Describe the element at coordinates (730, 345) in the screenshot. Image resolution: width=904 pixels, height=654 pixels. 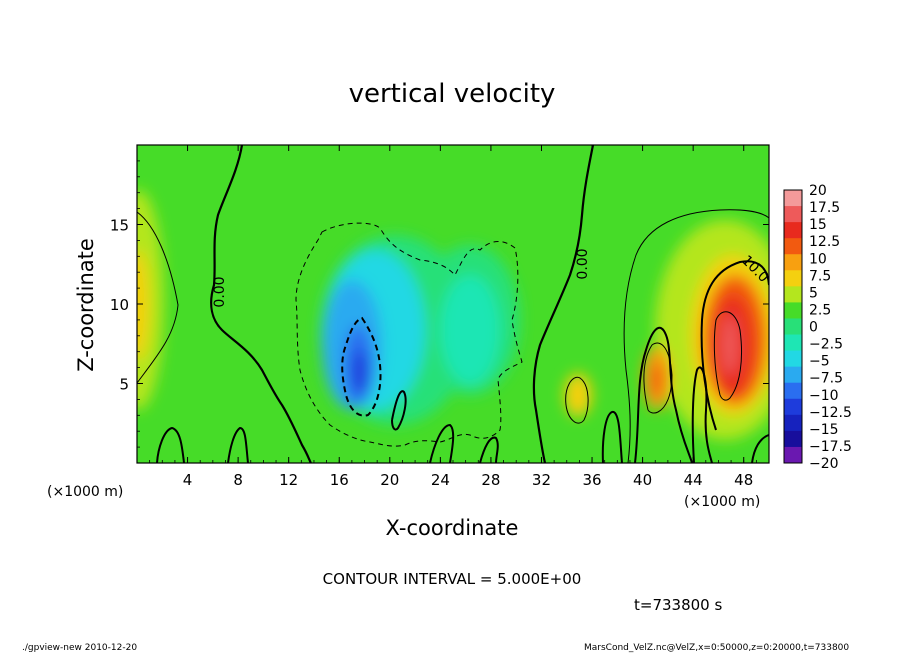
I see `updraft-right-core` at that location.